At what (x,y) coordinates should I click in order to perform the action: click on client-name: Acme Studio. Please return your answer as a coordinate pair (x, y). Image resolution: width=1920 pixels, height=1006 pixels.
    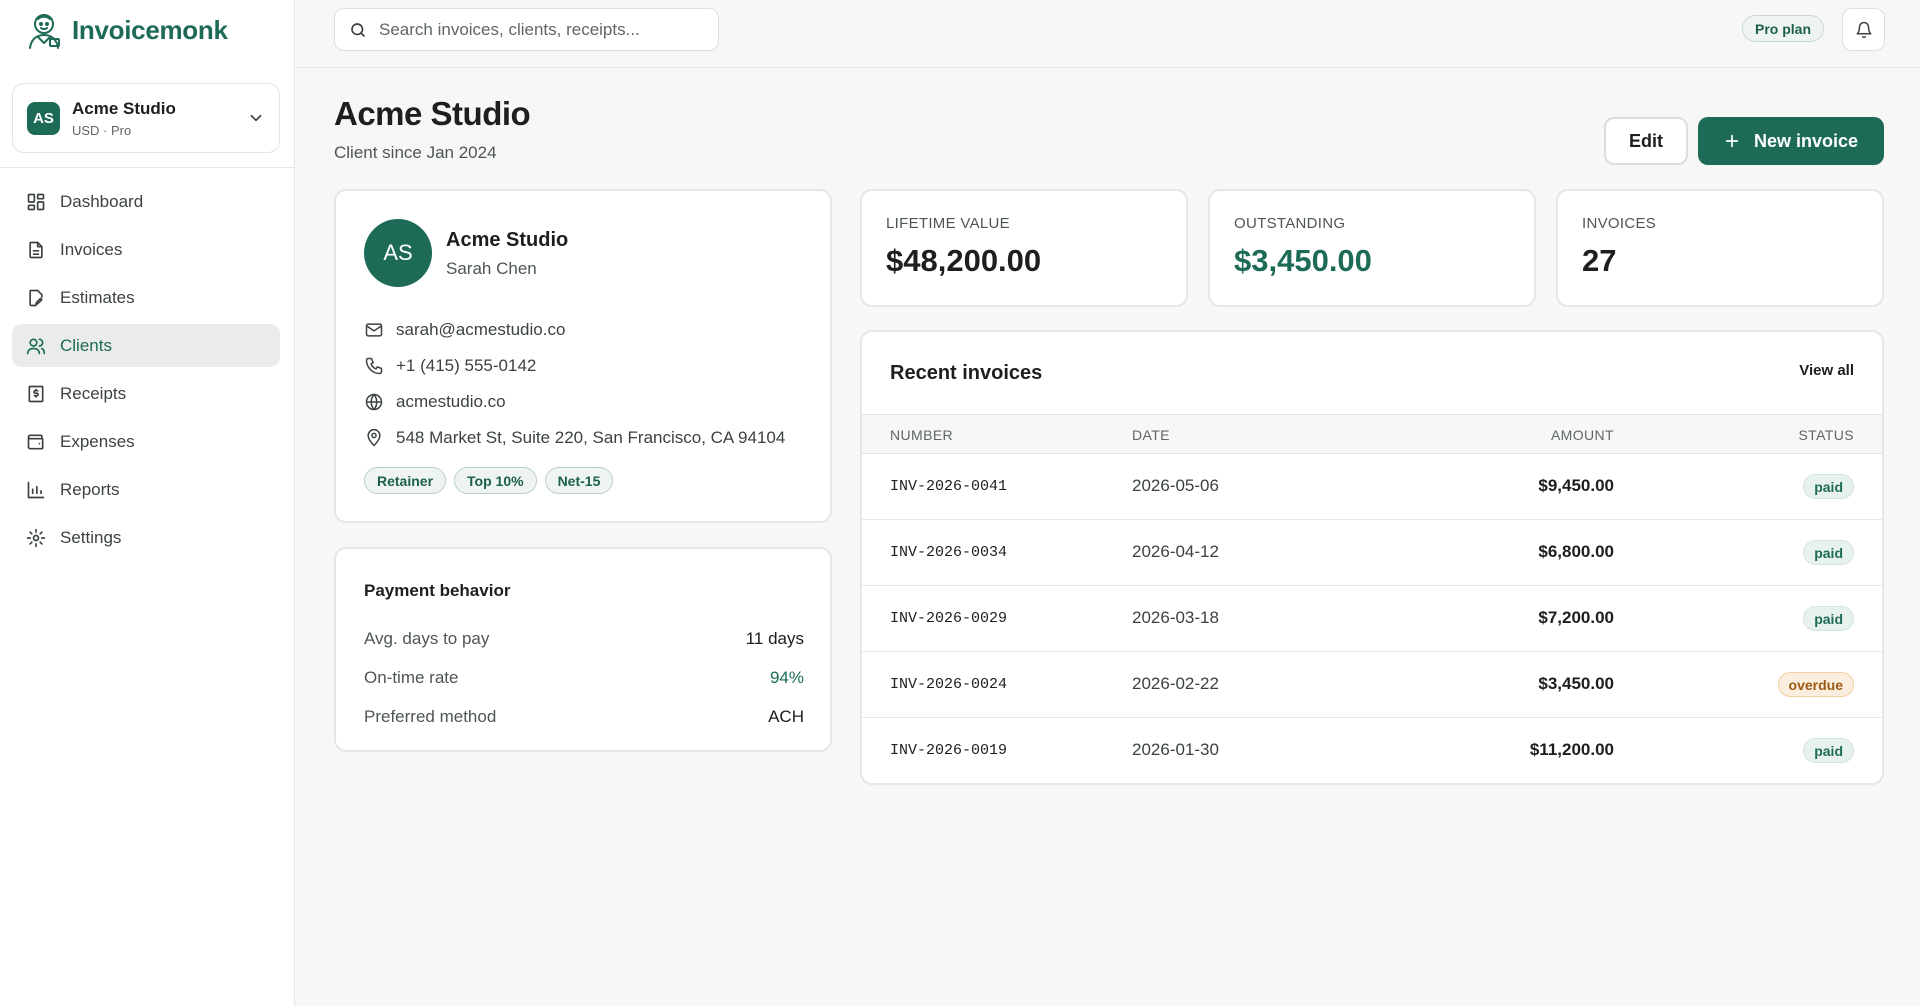
    Looking at the image, I should click on (507, 240).